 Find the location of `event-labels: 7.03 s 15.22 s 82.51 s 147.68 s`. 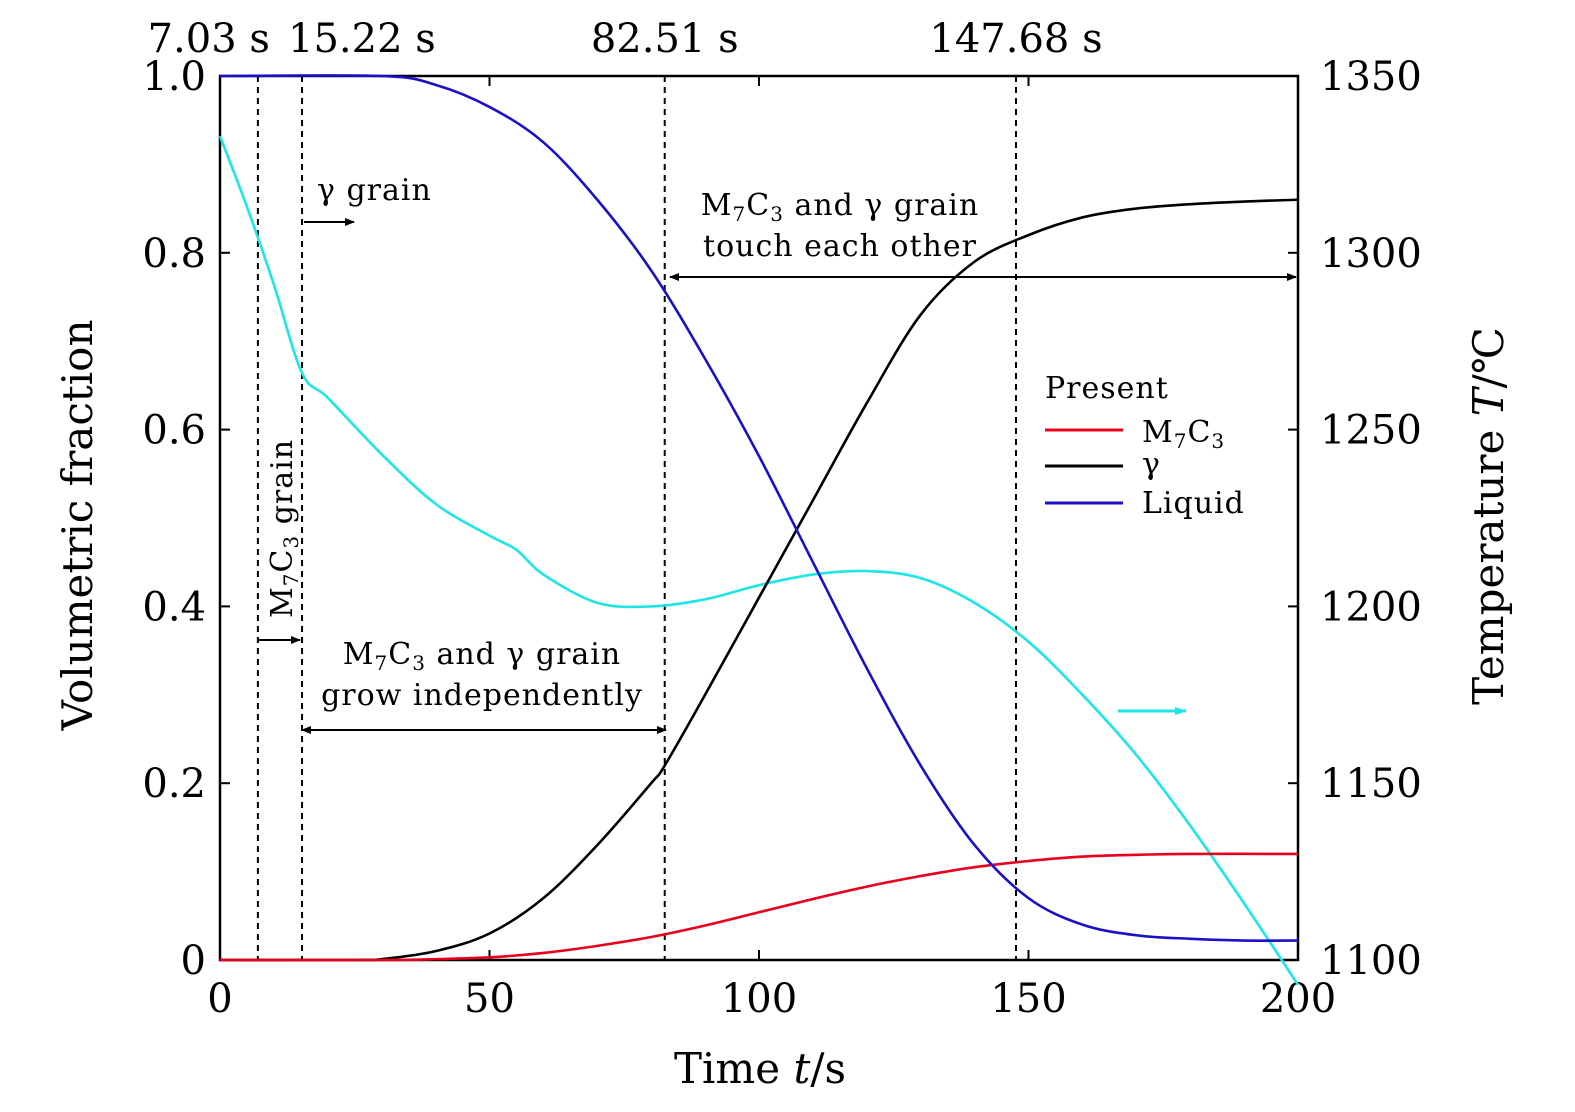

event-labels: 7.03 s 15.22 s 82.51 s 147.68 s is located at coordinates (625, 39).